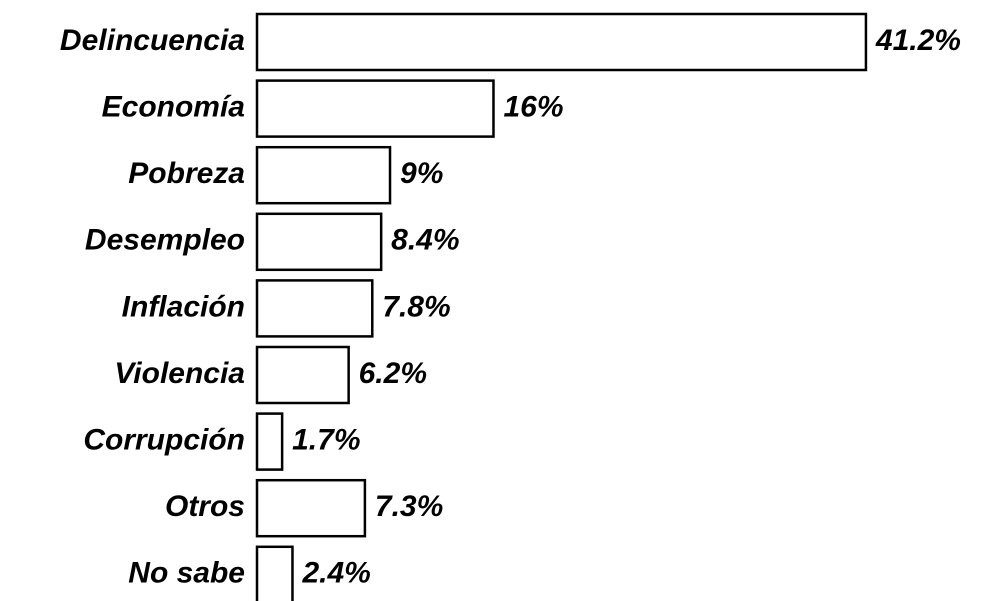 The image size is (989, 601). I want to click on category-label: Pobreza, so click(186, 173).